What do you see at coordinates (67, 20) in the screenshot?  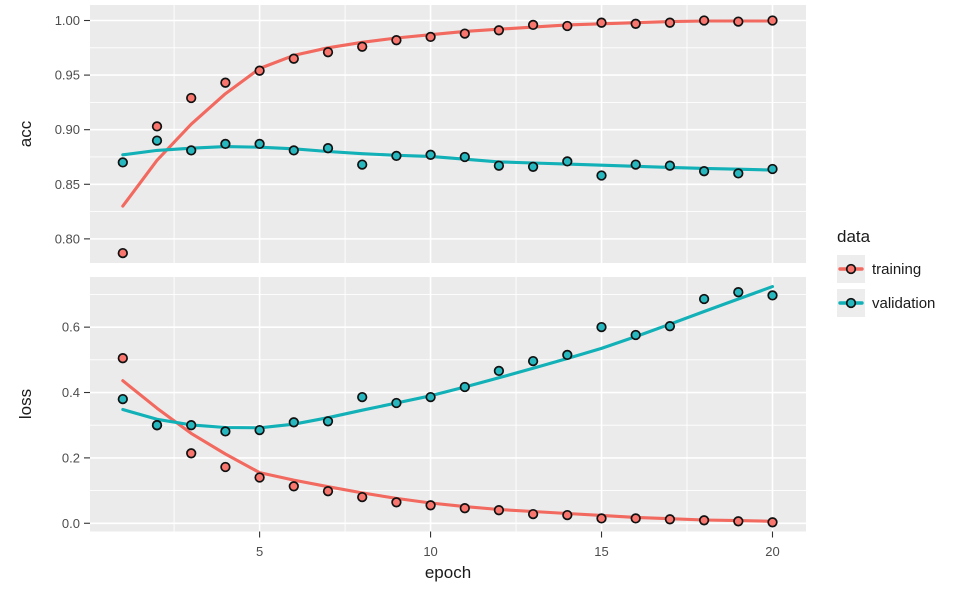 I see `y-tick-label: 1.00` at bounding box center [67, 20].